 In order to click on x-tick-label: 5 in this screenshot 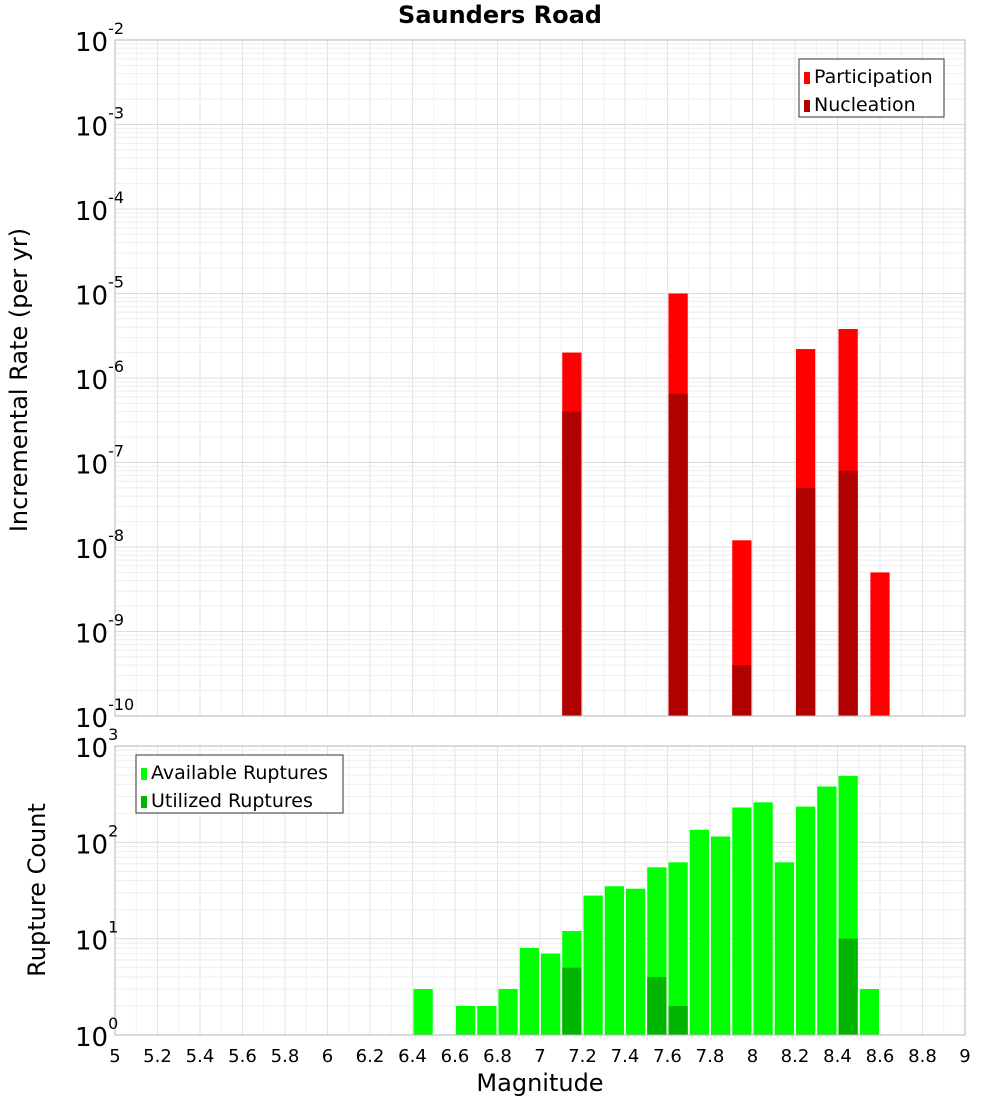, I will do `click(114, 1056)`.